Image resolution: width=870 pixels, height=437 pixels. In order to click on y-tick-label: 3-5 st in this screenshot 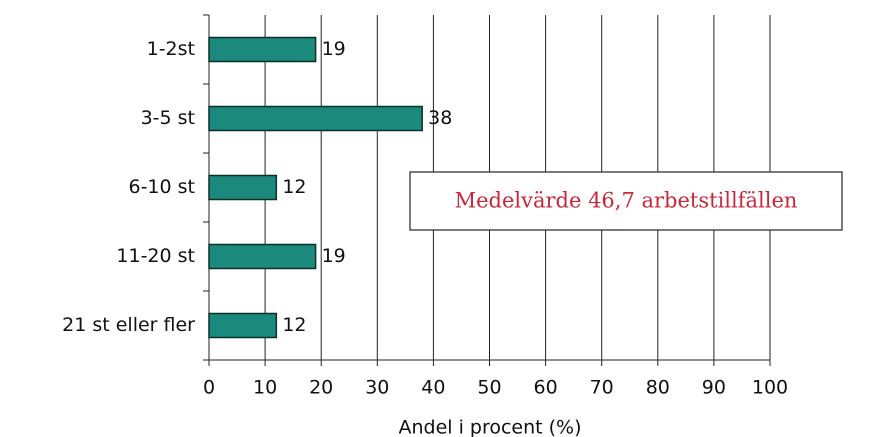, I will do `click(168, 118)`.